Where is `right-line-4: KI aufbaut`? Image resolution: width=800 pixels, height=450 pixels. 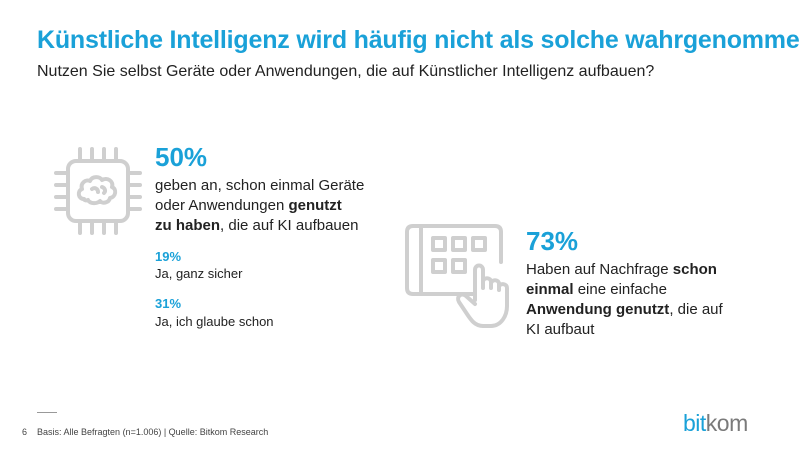 right-line-4: KI aufbaut is located at coordinates (560, 329).